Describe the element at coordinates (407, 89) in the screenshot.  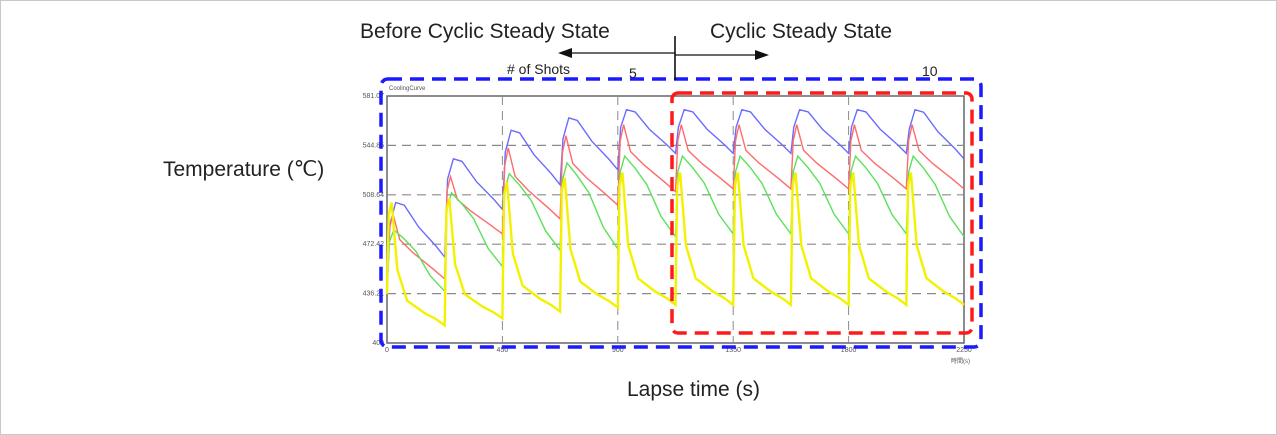
I see `chart-title: CoolingCurve` at that location.